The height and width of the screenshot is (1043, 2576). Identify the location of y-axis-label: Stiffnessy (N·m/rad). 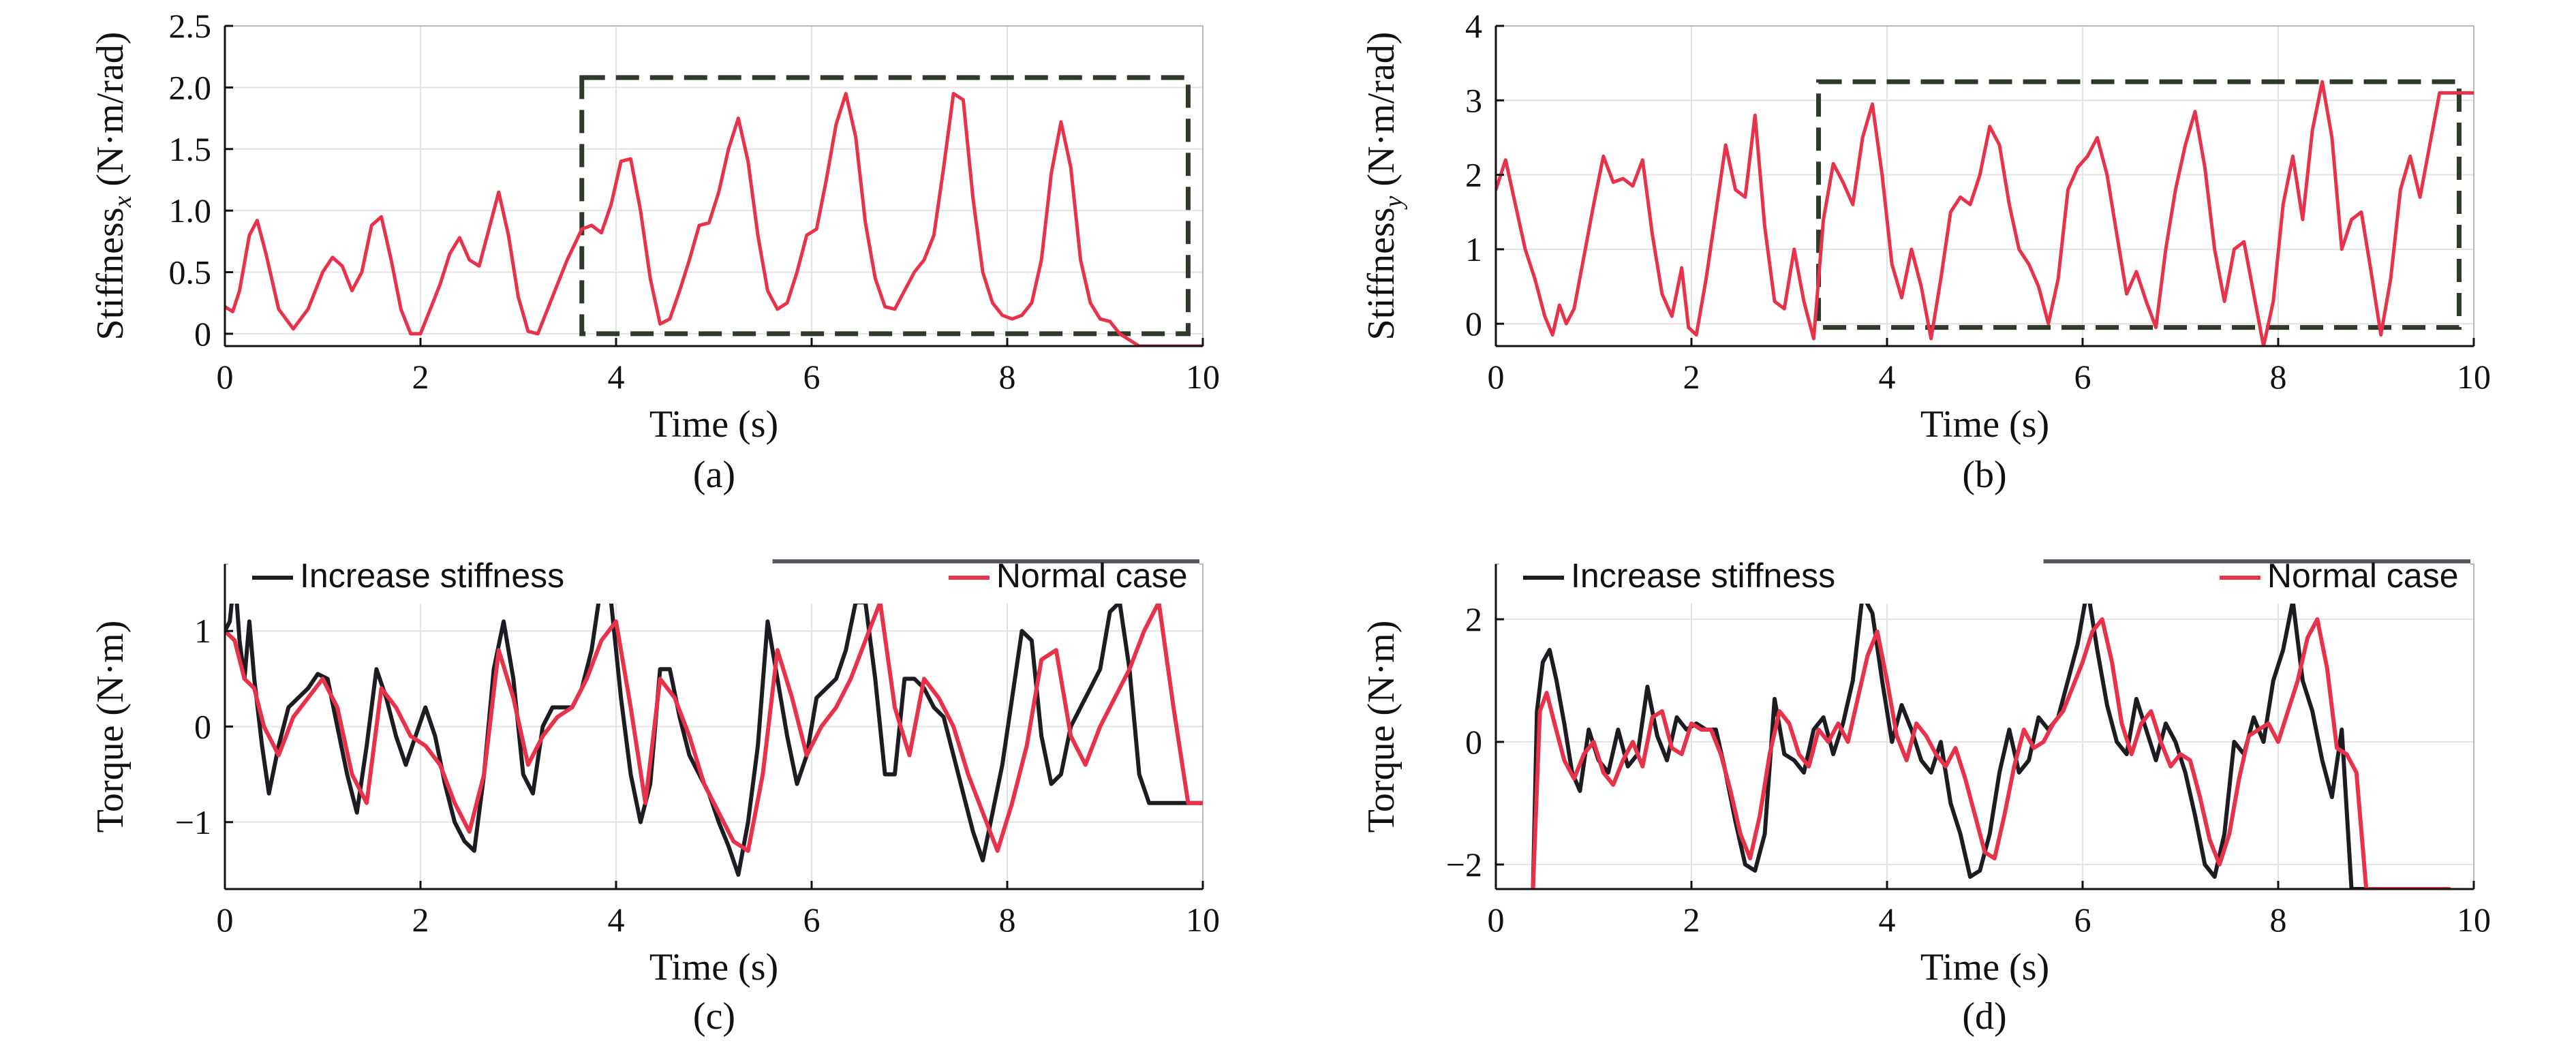
(1384, 186).